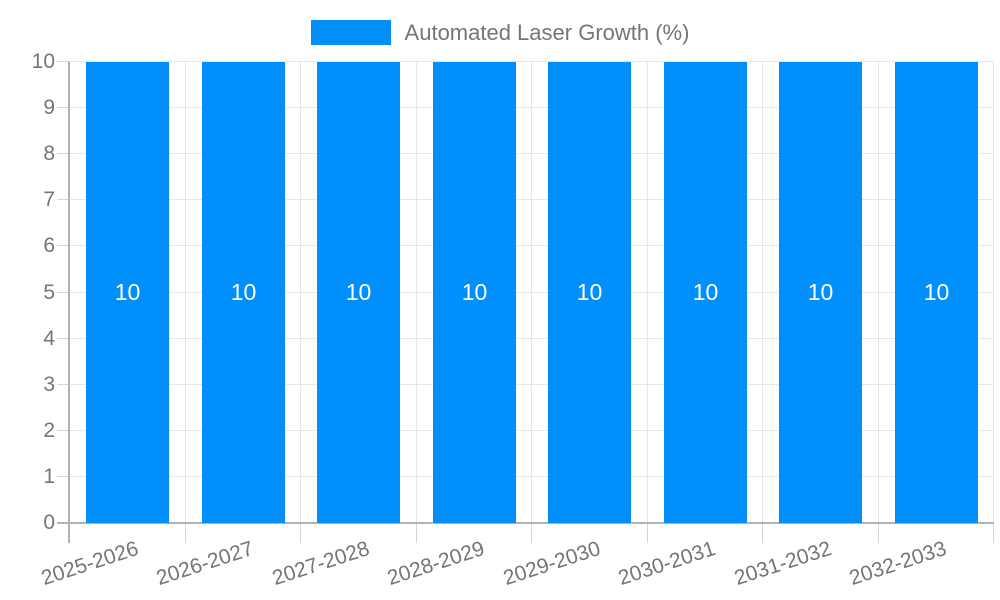  I want to click on bar-2026-2027: 10, so click(243, 292).